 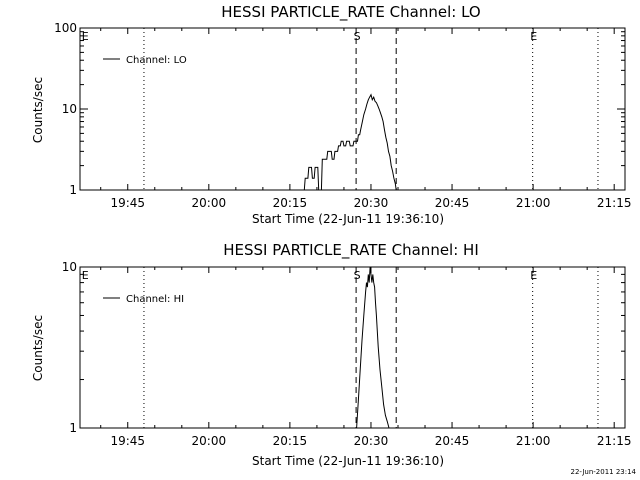 I want to click on series-lo, so click(x=350, y=142).